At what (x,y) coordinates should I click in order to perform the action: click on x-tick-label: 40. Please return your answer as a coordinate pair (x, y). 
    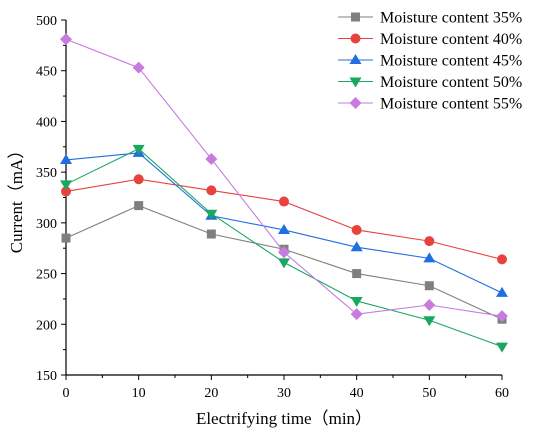
    Looking at the image, I should click on (357, 393).